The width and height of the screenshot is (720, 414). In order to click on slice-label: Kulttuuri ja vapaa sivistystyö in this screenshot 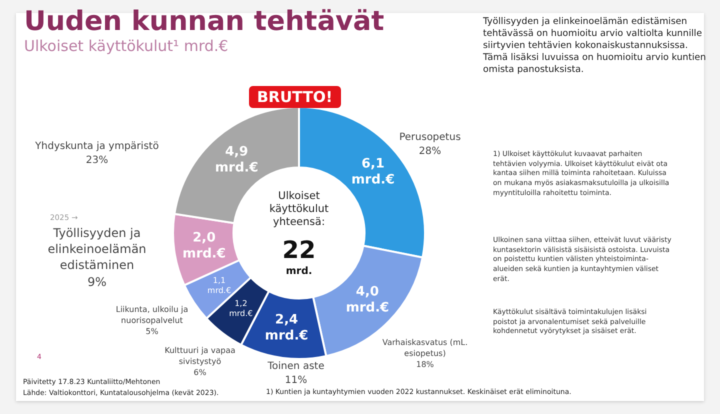, I will do `click(200, 356)`.